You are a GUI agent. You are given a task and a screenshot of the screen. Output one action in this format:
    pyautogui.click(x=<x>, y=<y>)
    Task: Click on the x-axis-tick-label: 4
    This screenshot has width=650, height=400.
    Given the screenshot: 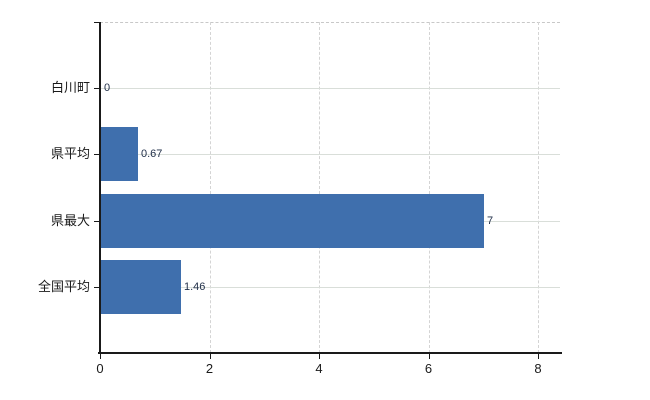 What is the action you would take?
    pyautogui.click(x=319, y=368)
    